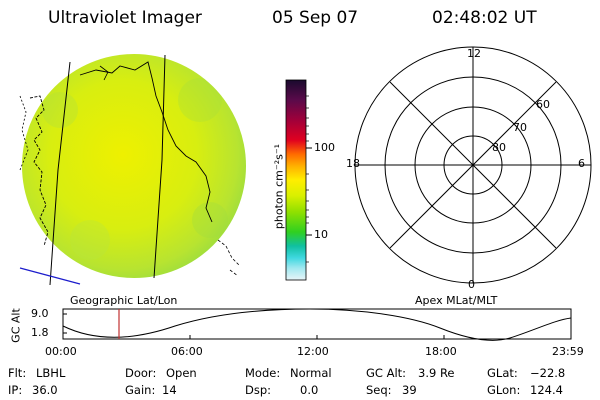  Describe the element at coordinates (254, 326) in the screenshot. I see `altitude-x-ticks` at that location.